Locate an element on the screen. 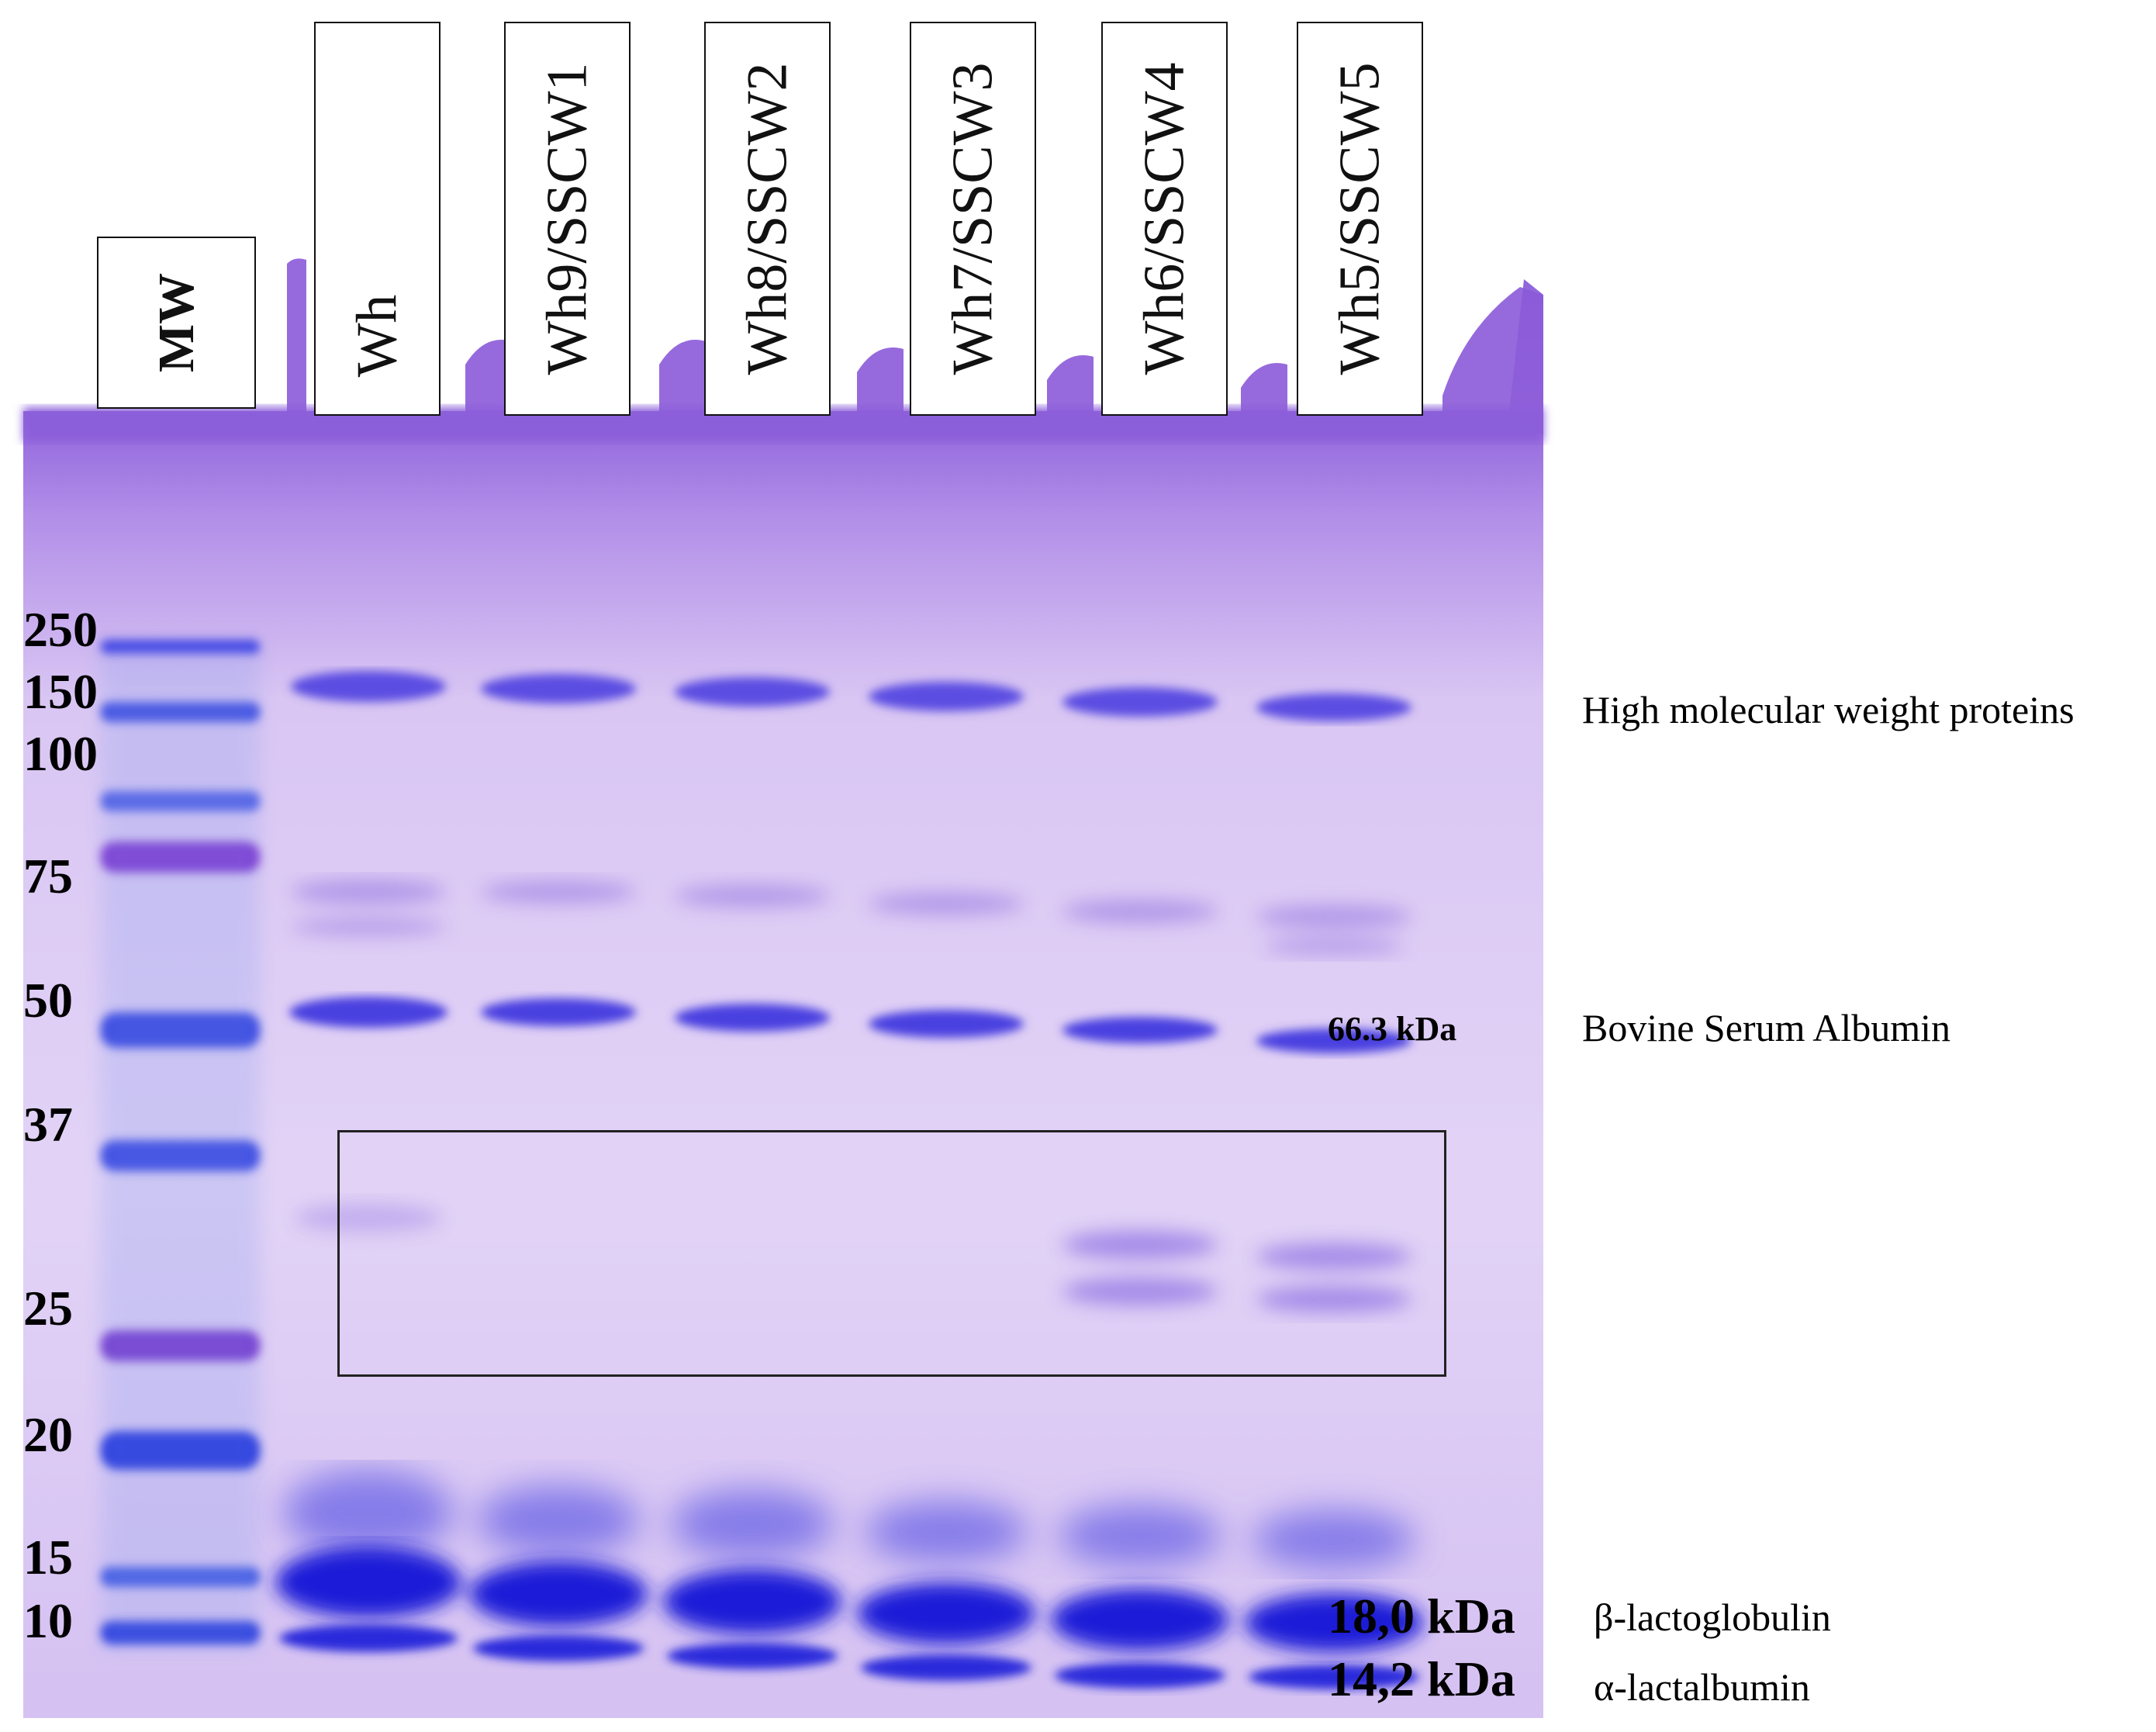 Image resolution: width=2156 pixels, height=1732 pixels. lane-label-wh7-sscw3: Wh7/SSCW3 is located at coordinates (973, 219).